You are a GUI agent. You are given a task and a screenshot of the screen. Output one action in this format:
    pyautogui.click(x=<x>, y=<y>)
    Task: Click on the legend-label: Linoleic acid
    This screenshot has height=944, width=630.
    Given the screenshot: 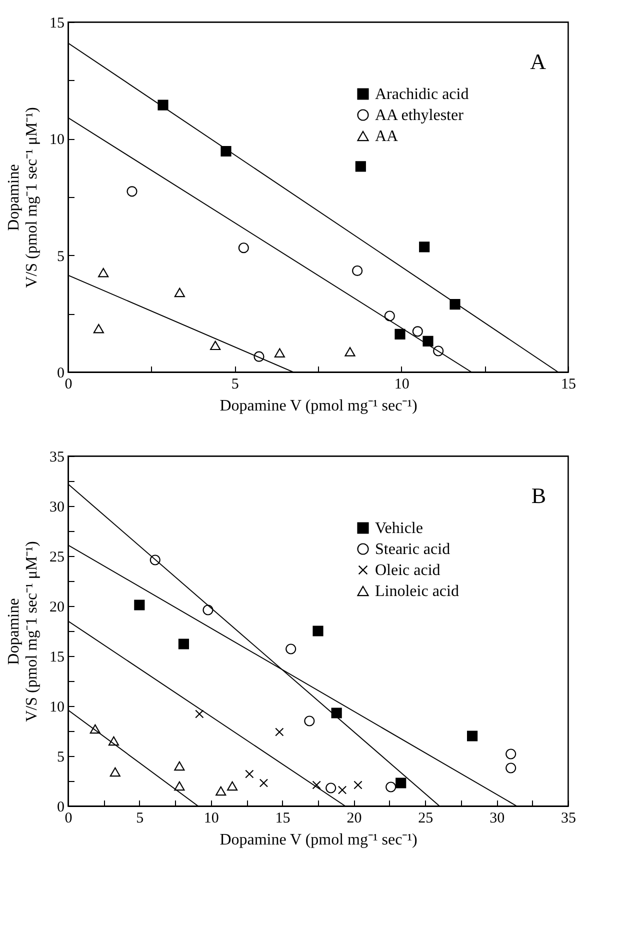 What is the action you would take?
    pyautogui.click(x=417, y=591)
    